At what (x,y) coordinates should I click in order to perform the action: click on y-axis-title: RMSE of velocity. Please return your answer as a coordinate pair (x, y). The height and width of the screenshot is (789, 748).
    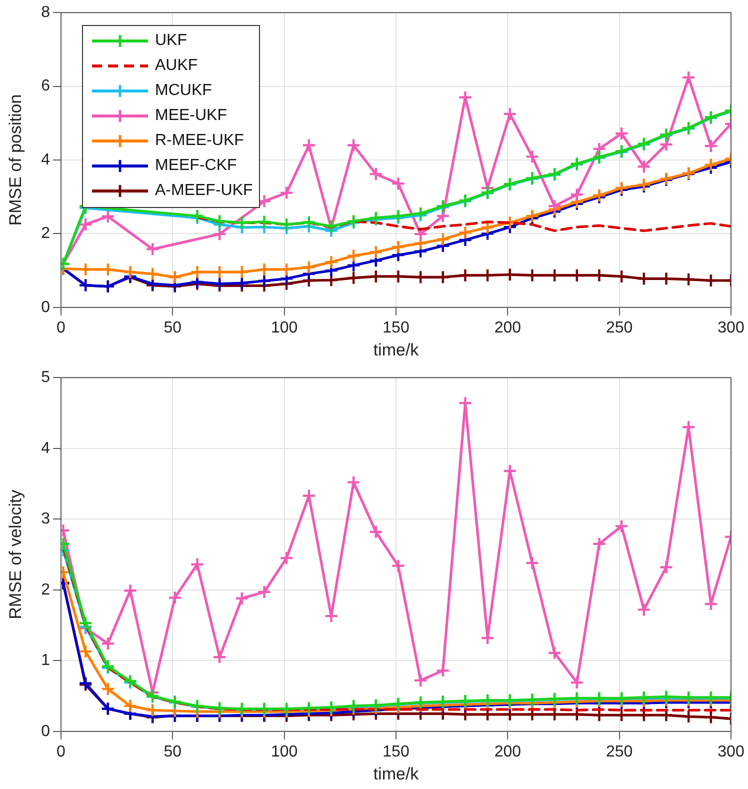
    Looking at the image, I should click on (15, 554).